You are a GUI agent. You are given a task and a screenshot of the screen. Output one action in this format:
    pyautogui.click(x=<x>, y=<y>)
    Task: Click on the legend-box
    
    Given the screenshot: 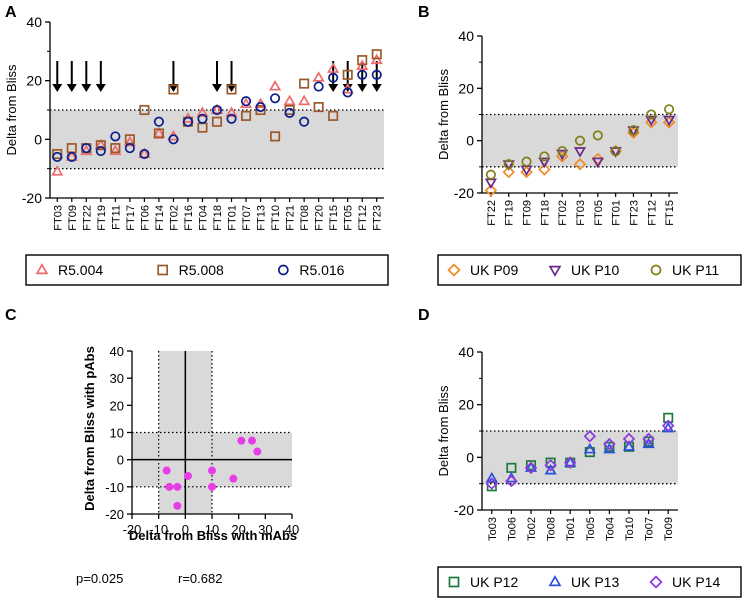 What is the action you would take?
    pyautogui.click(x=589, y=582)
    